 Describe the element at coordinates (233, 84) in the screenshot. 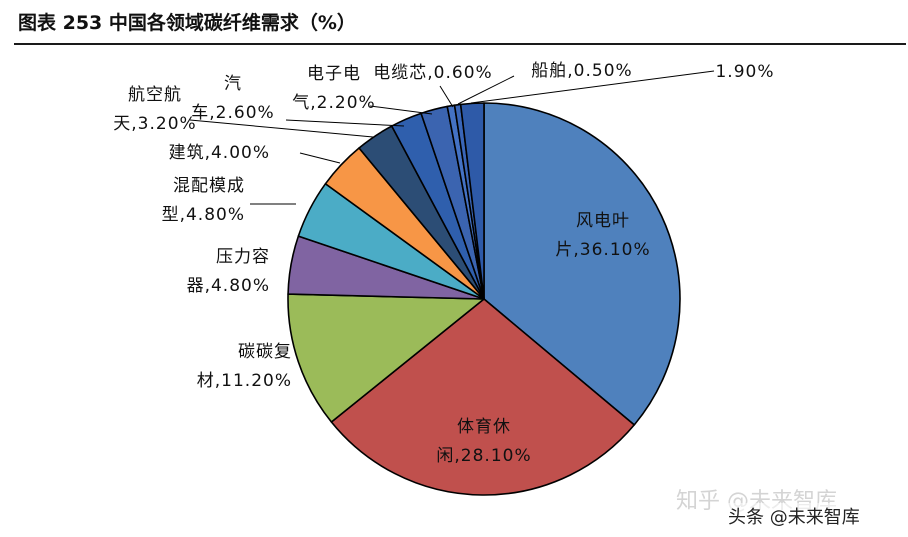

I see `slice-label-line: 汽` at that location.